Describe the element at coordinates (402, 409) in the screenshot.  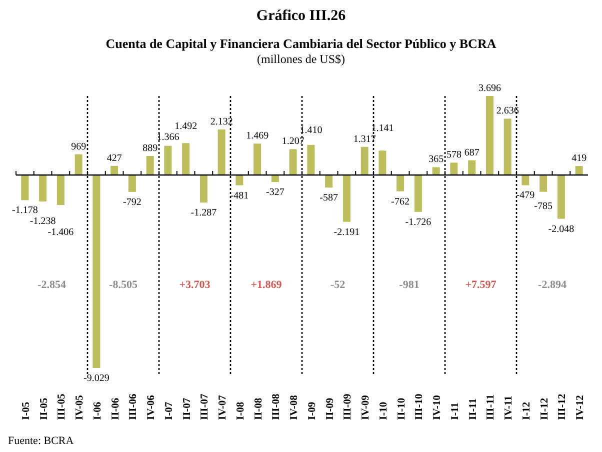
I see `x-tick-label: II-10` at that location.